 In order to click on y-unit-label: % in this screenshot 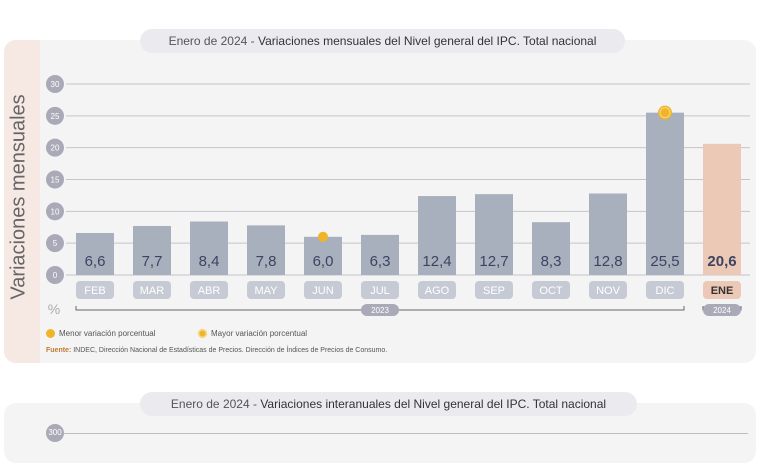, I will do `click(54, 309)`.